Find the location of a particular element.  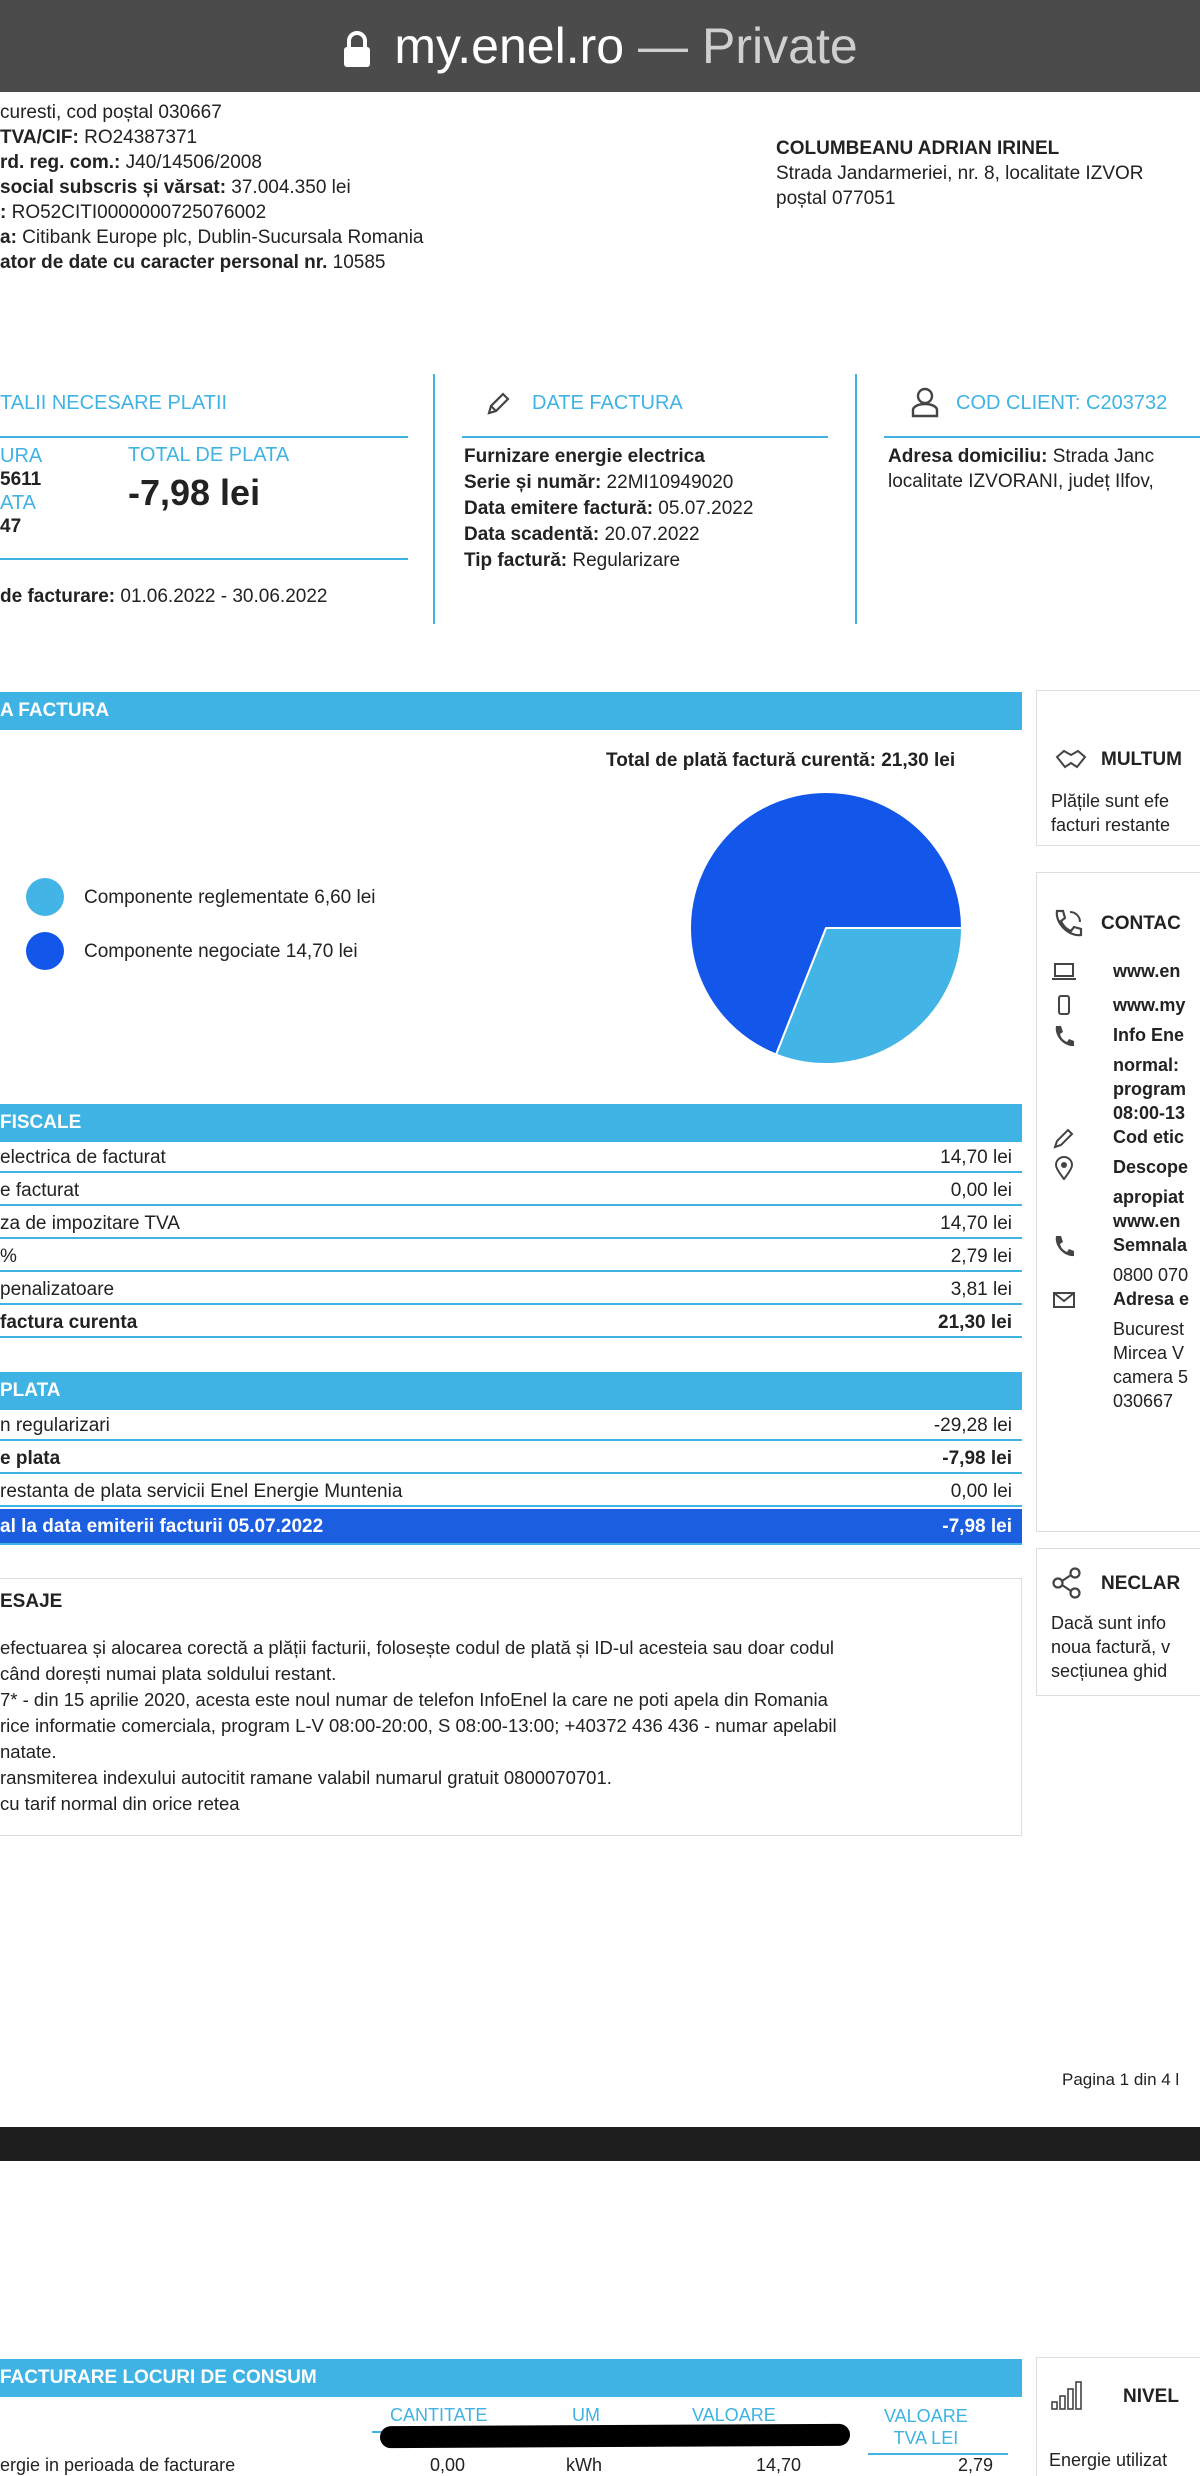

contact-item: Cod etic is located at coordinates (1118, 1137).